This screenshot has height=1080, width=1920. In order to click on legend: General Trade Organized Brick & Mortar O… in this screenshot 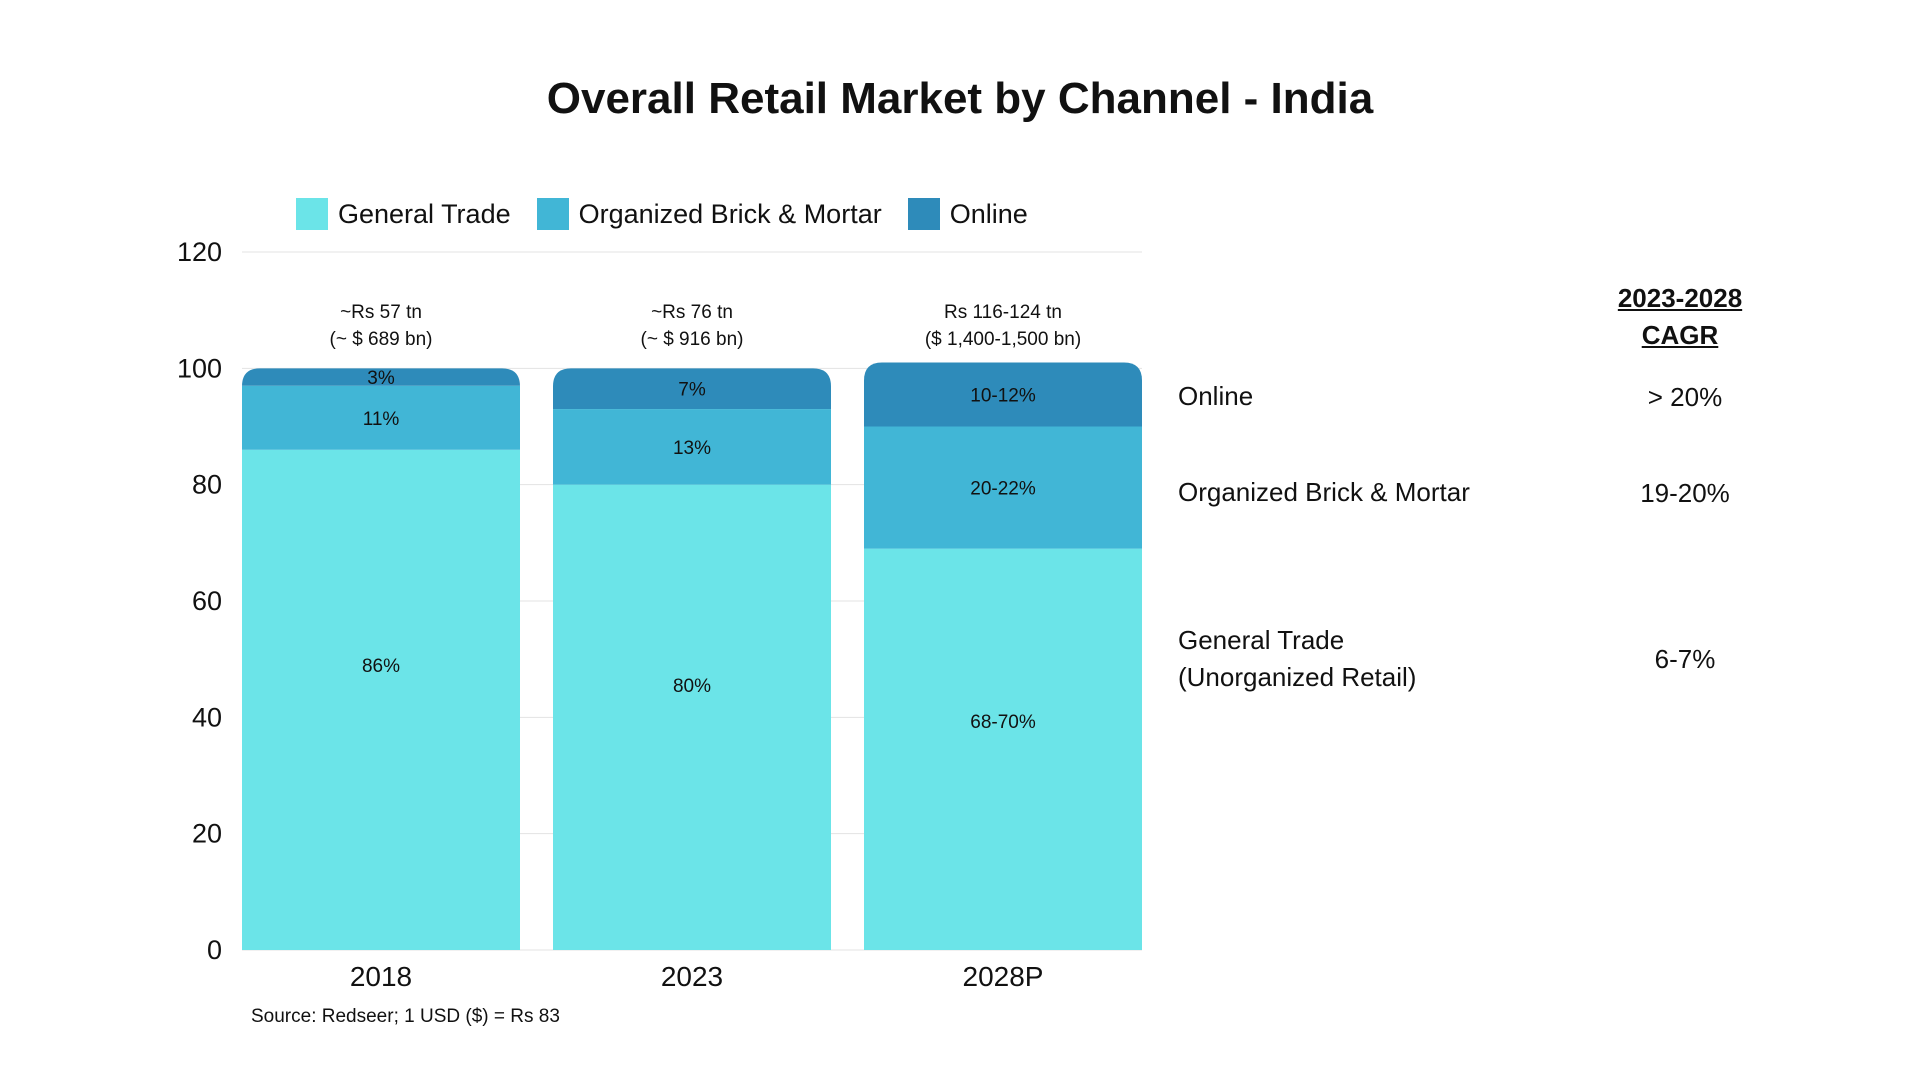, I will do `click(675, 214)`.